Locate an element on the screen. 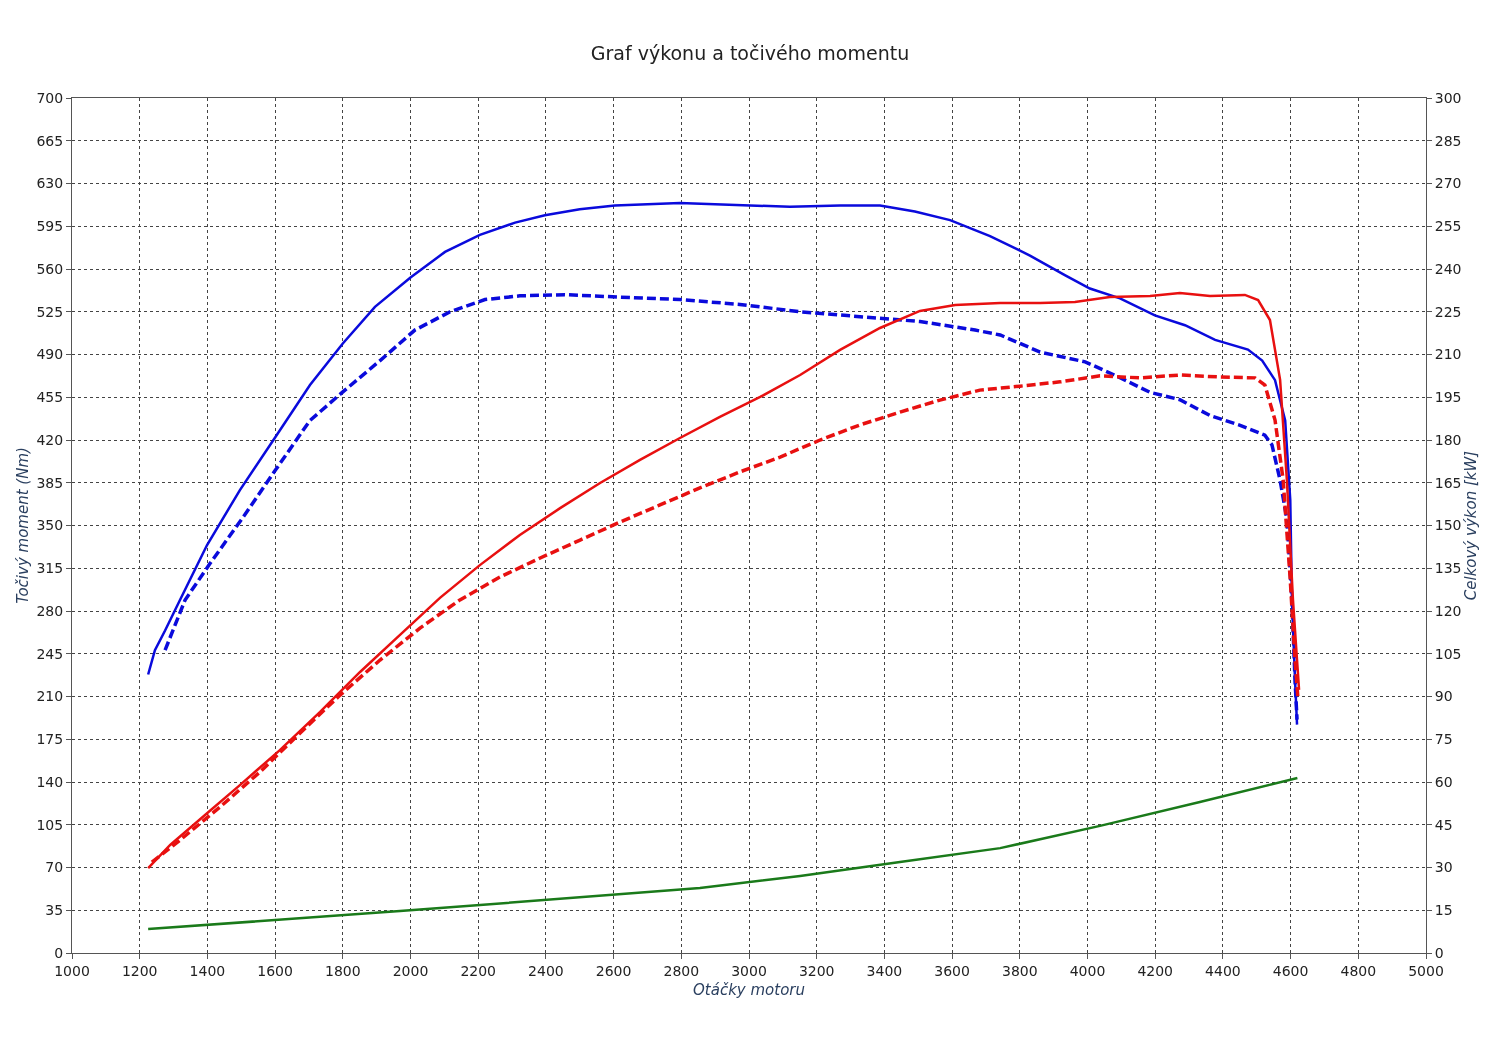 The width and height of the screenshot is (1500, 1041). y-tick-label: 455 is located at coordinates (50, 397).